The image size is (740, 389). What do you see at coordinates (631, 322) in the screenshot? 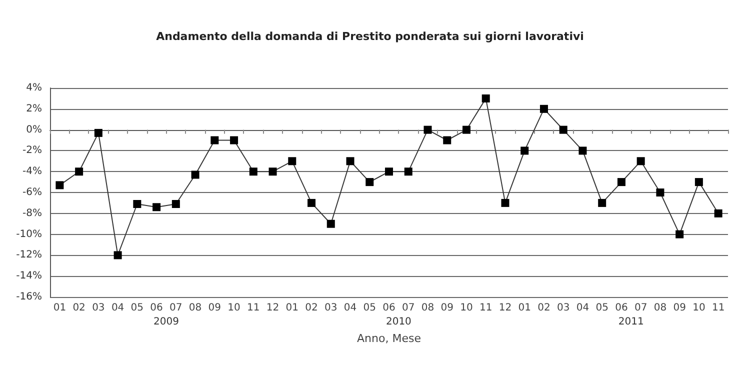
I see `text: 2011` at bounding box center [631, 322].